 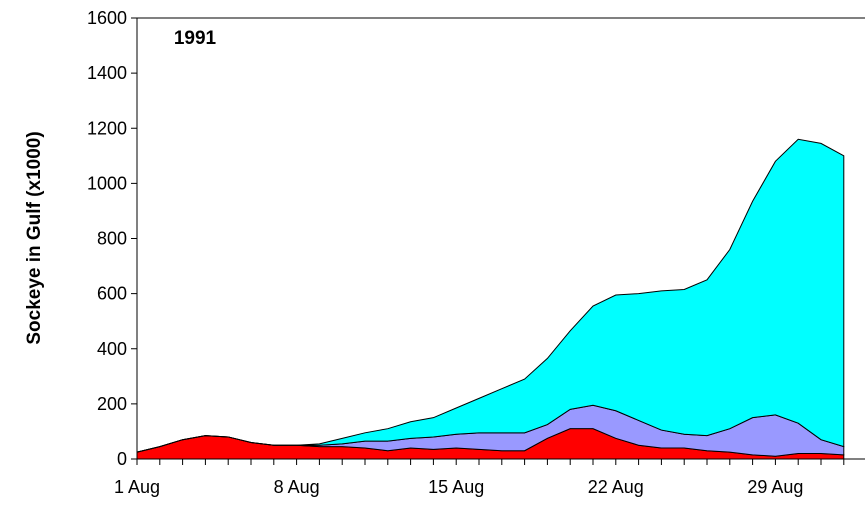 I want to click on y-tick-label: 600, so click(x=112, y=294).